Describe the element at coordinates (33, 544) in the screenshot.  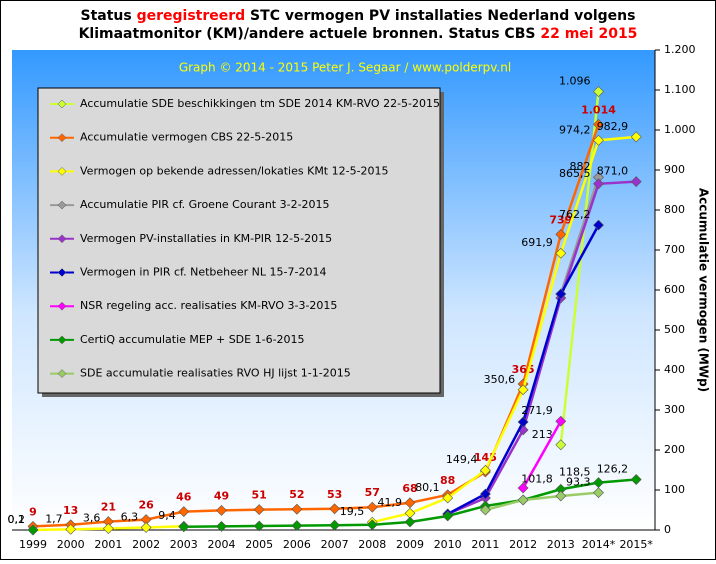
I see `x-tick-label: 1999` at that location.